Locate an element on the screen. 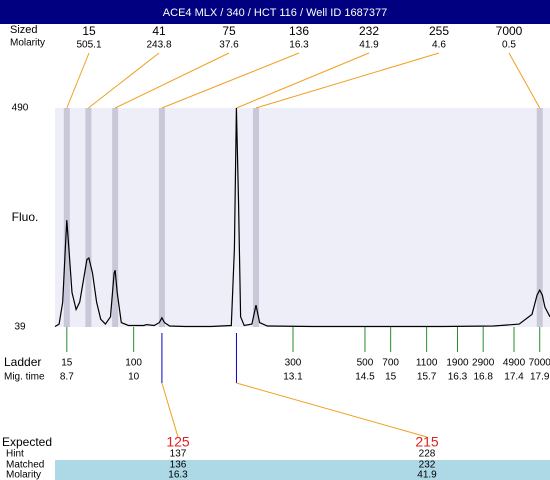 Image resolution: width=550 pixels, height=480 pixels. ladder-time: 15.7 is located at coordinates (427, 377).